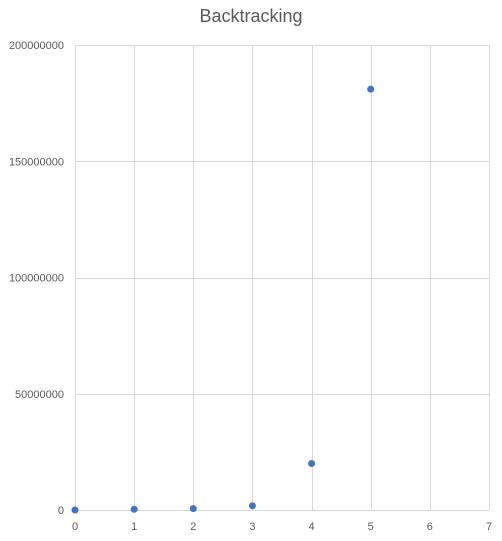  I want to click on y-tick-label: 200000000, so click(36, 46).